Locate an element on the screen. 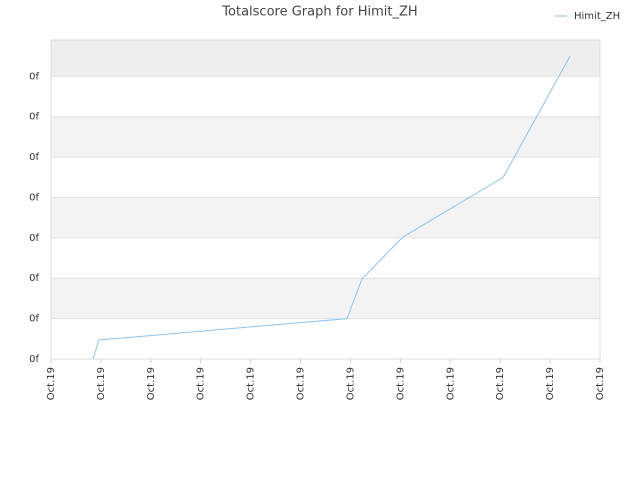 This screenshot has height=480, width=640. legend-label: Himit_ZH is located at coordinates (597, 16).